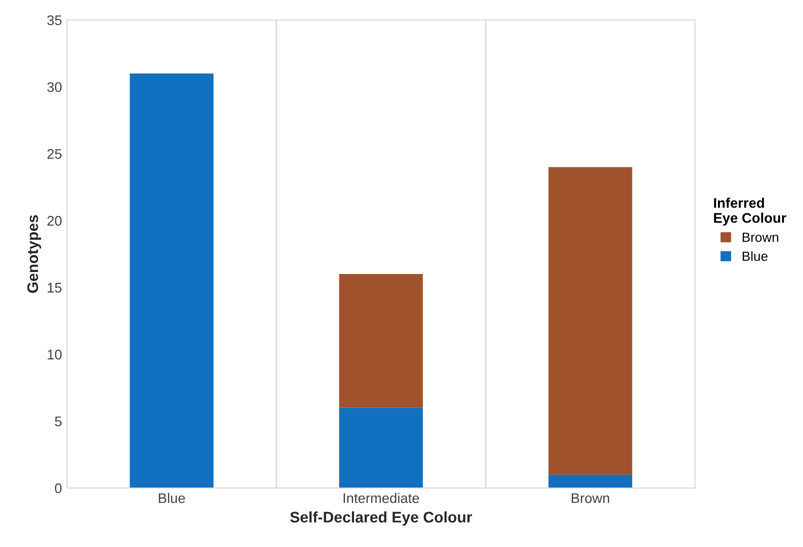  What do you see at coordinates (591, 498) in the screenshot?
I see `x-tick-label: Brown` at bounding box center [591, 498].